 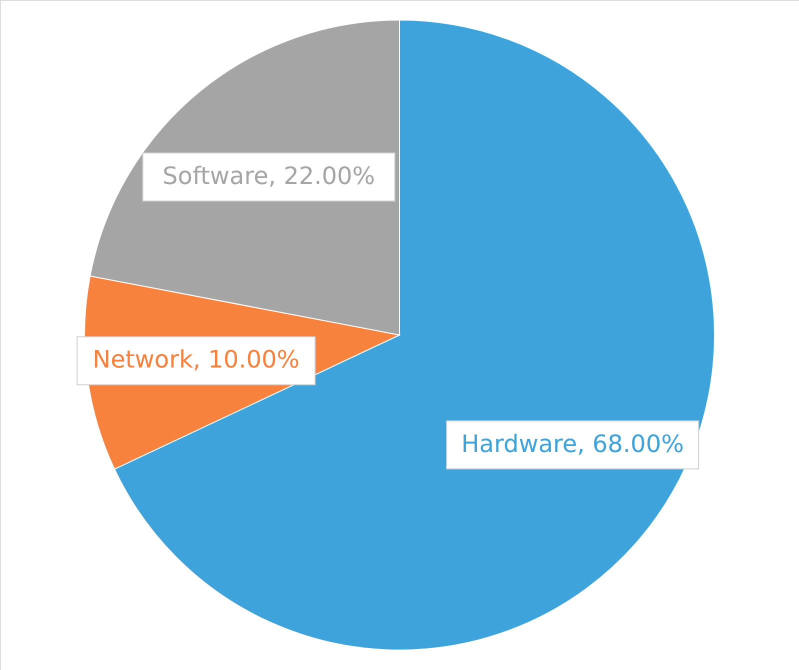 I want to click on slice-label: Network, 10.00%, so click(x=196, y=360).